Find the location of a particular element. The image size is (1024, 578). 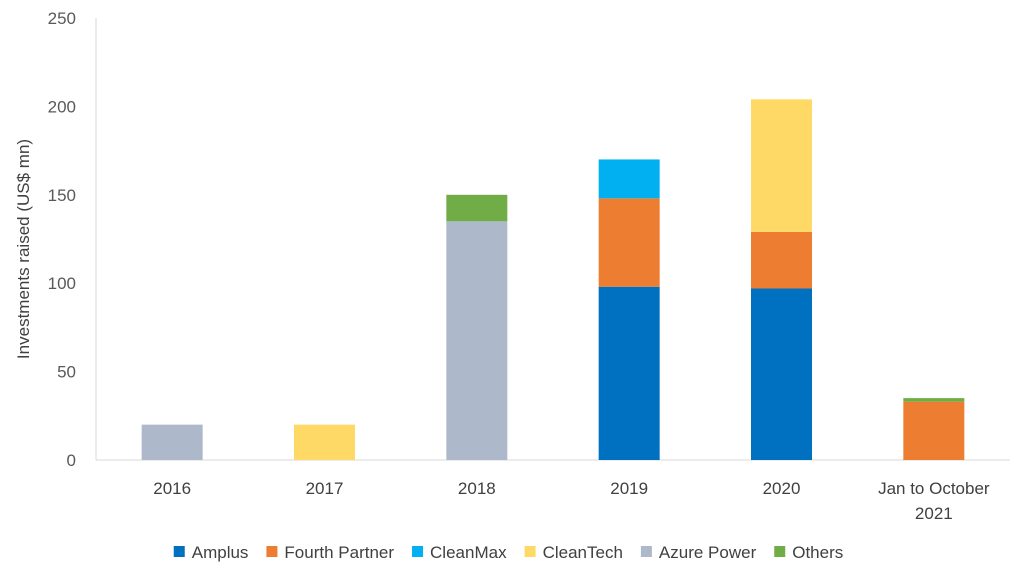

y-tick-label: 50 is located at coordinates (66, 372).